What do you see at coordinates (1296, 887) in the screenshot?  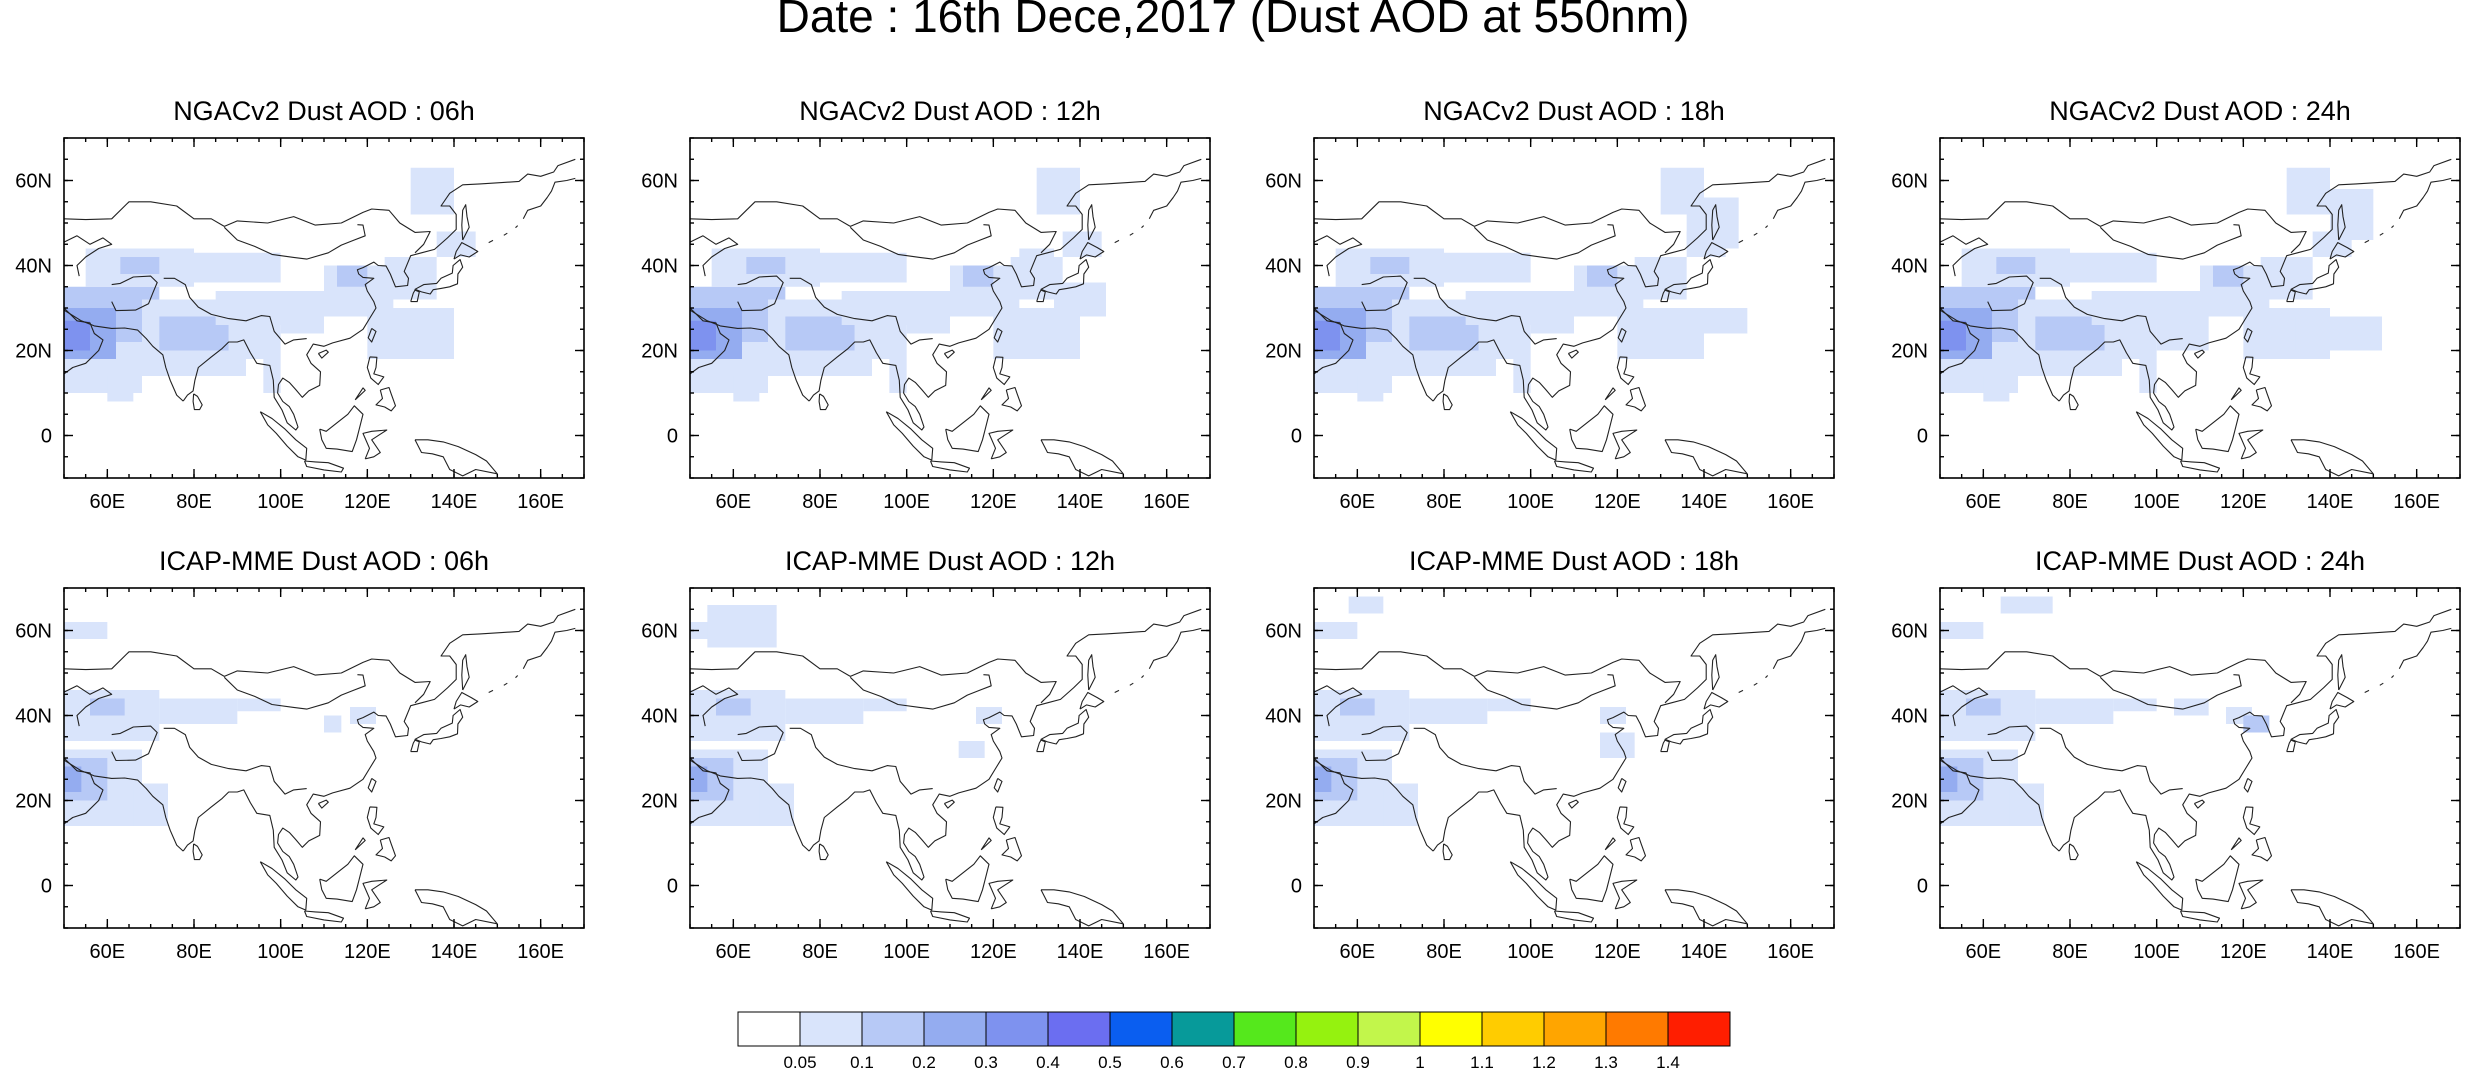 I see `lat-tick-label: 0` at bounding box center [1296, 887].